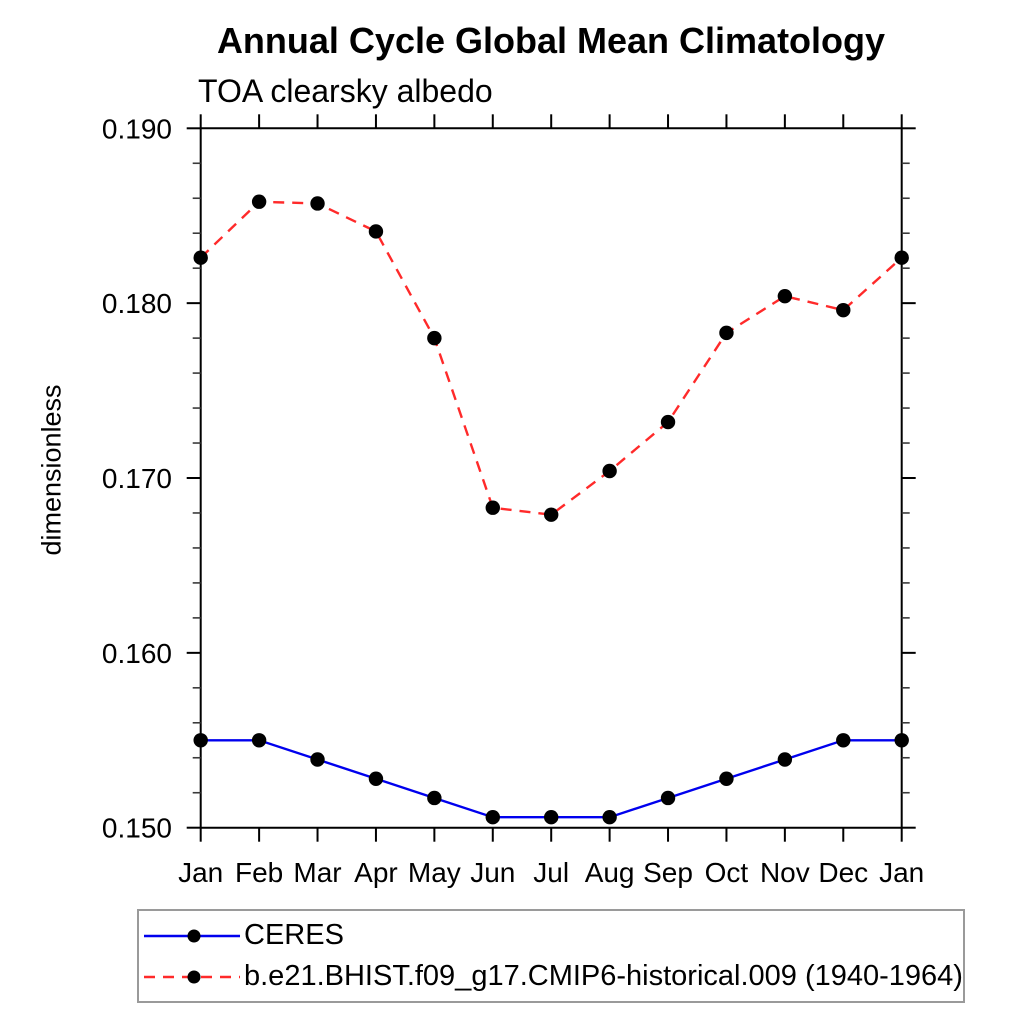  Describe the element at coordinates (434, 872) in the screenshot. I see `x-tick-label: May` at that location.